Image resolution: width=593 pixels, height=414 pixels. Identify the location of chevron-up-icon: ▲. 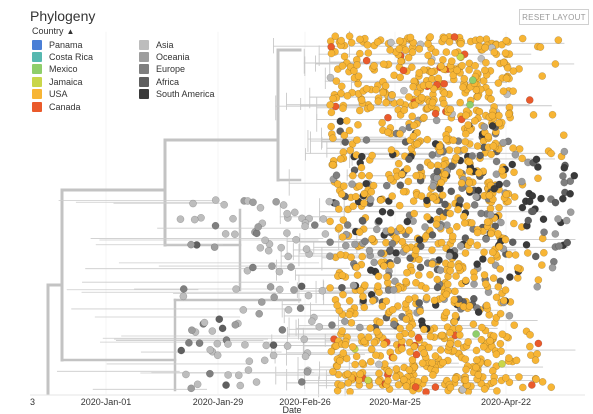
(70, 31).